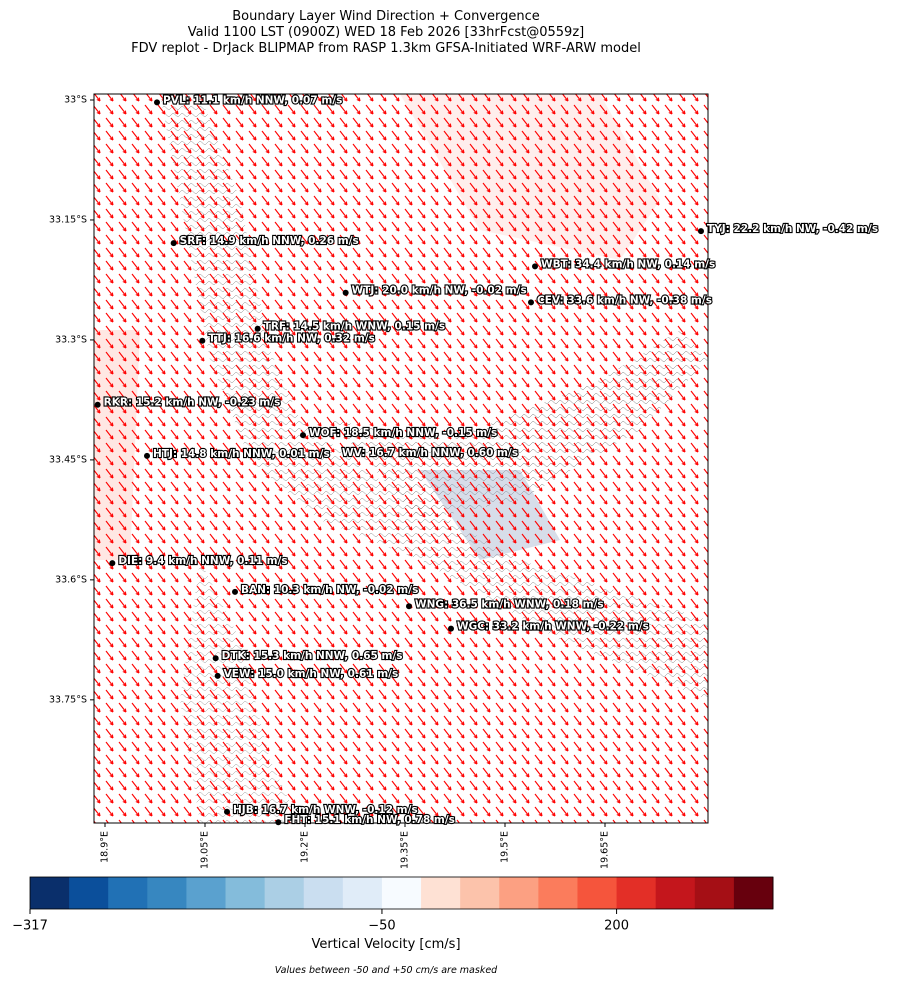 Image resolution: width=898 pixels, height=988 pixels. Describe the element at coordinates (381, 926) in the screenshot. I see `colorbar-tick-label: −50` at that location.